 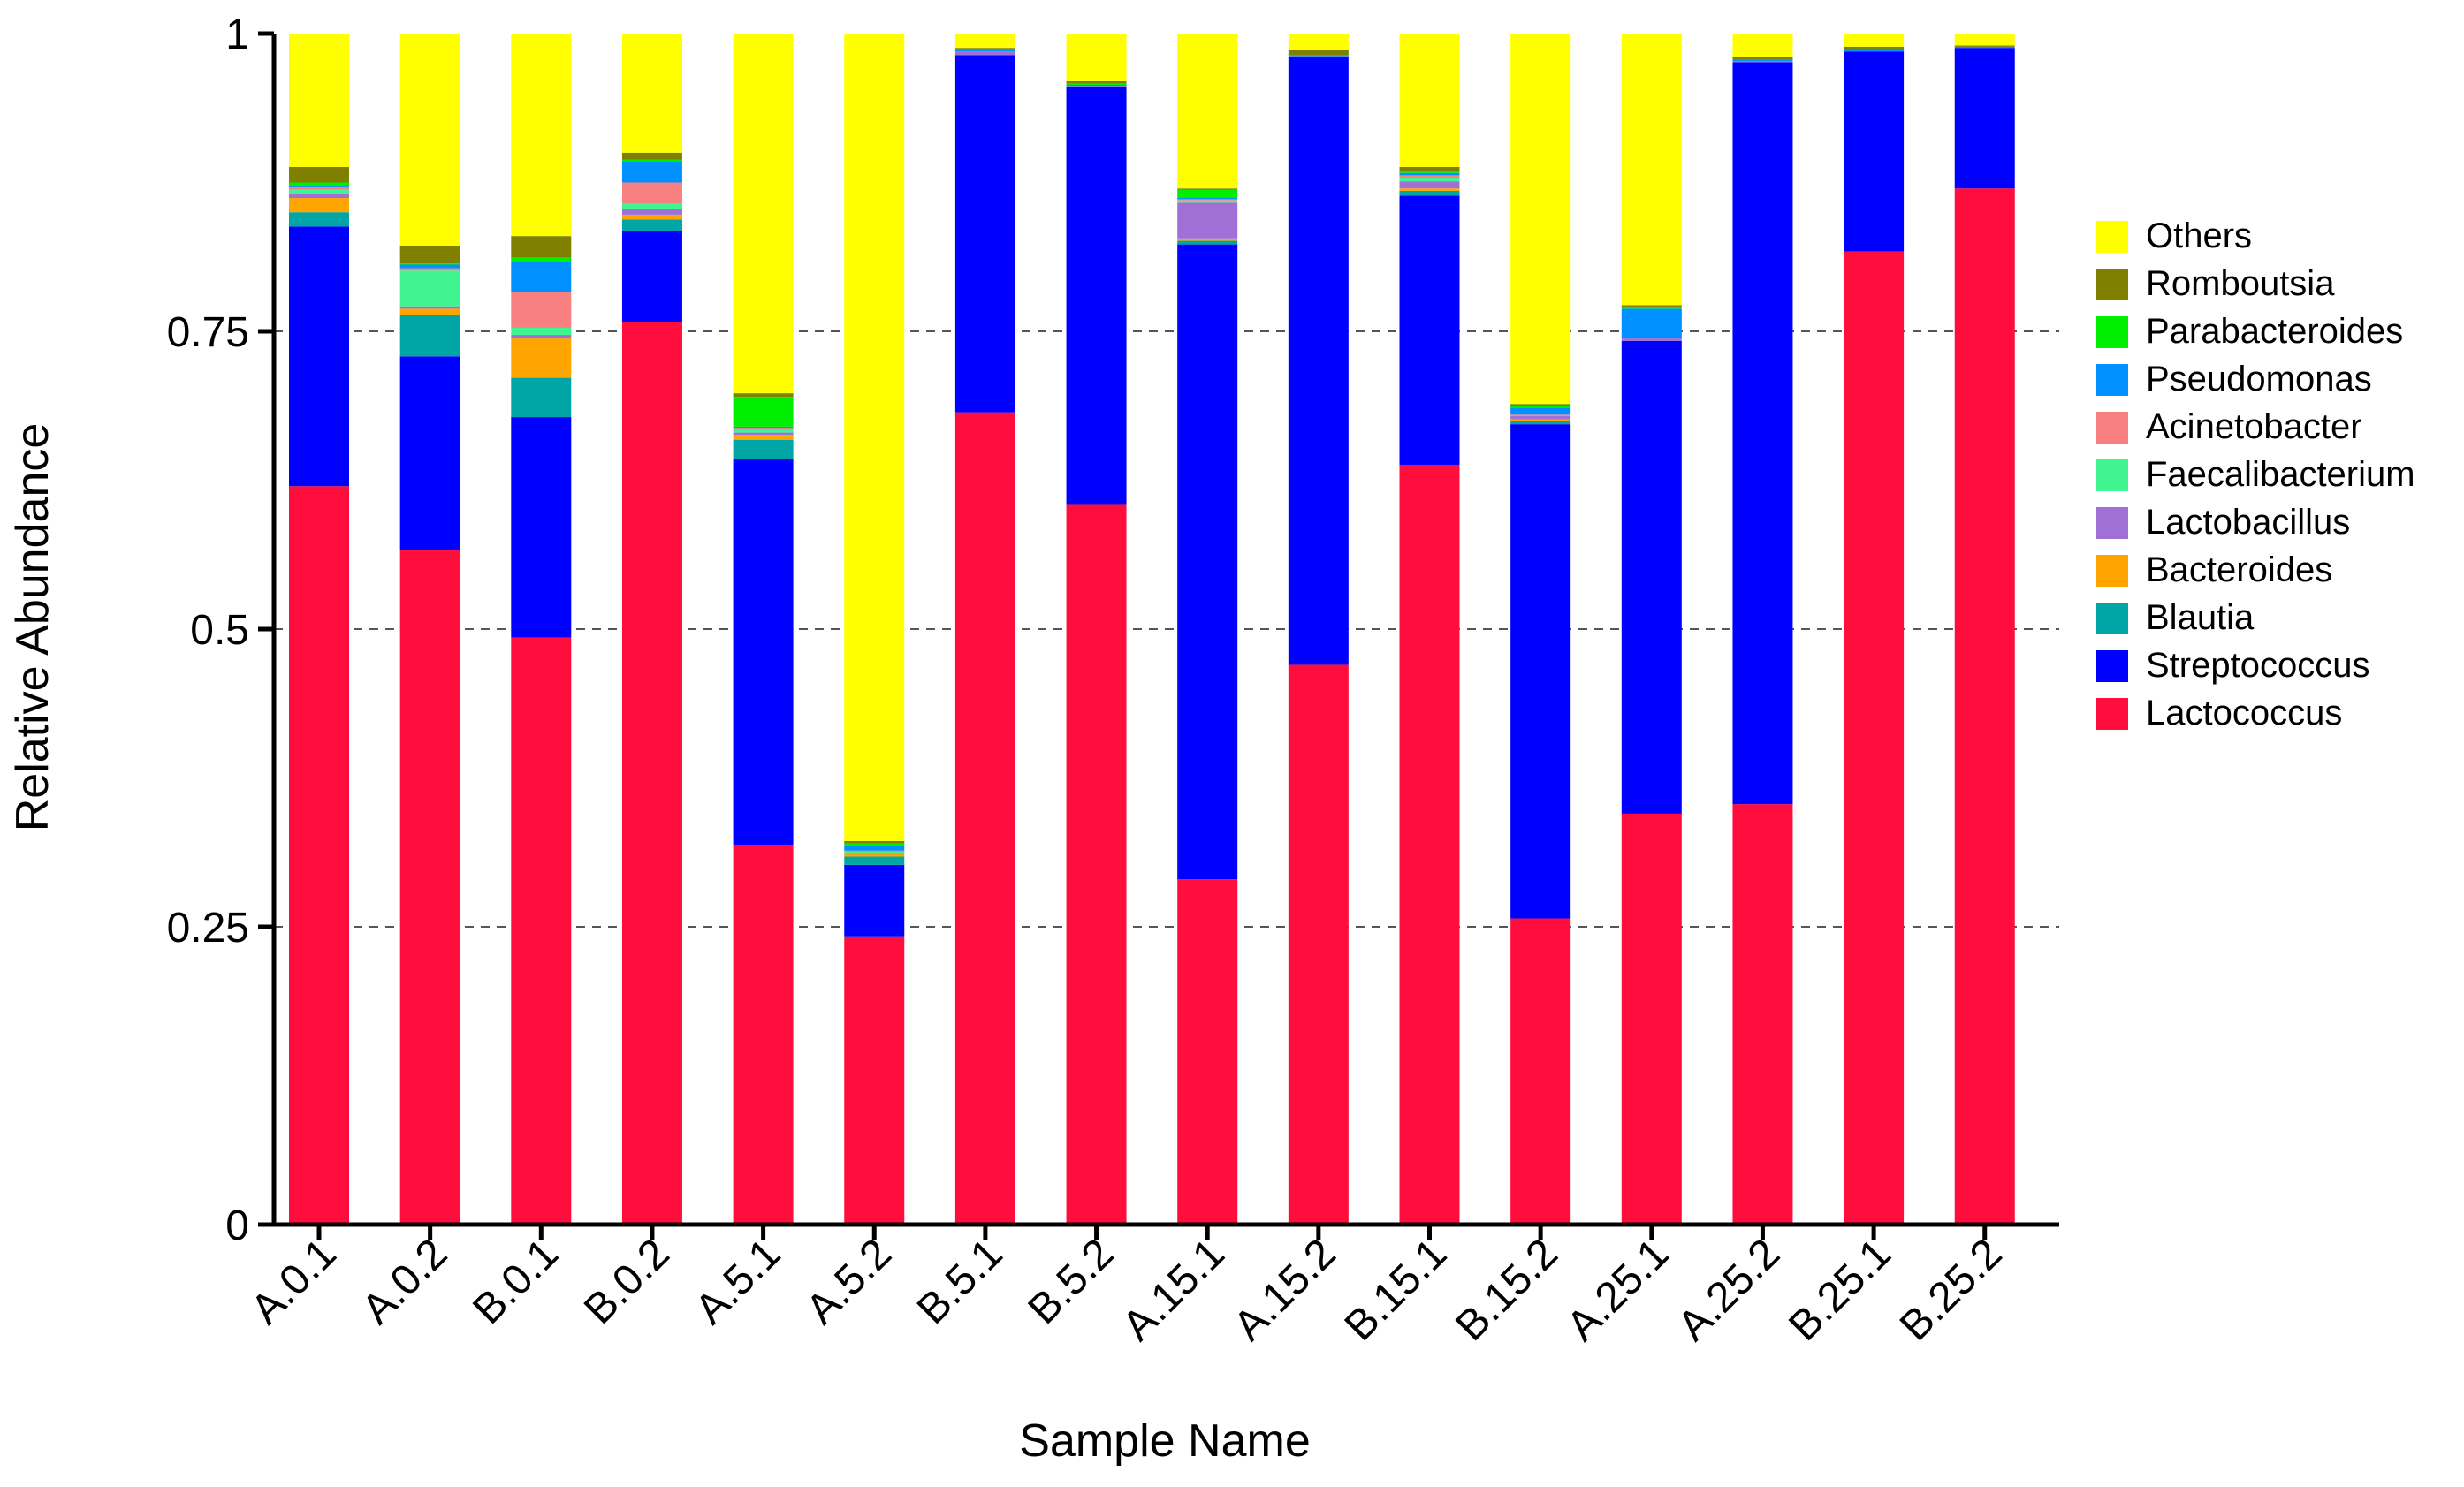 I want to click on y-axis-title: Relative Abundance, so click(x=33, y=627).